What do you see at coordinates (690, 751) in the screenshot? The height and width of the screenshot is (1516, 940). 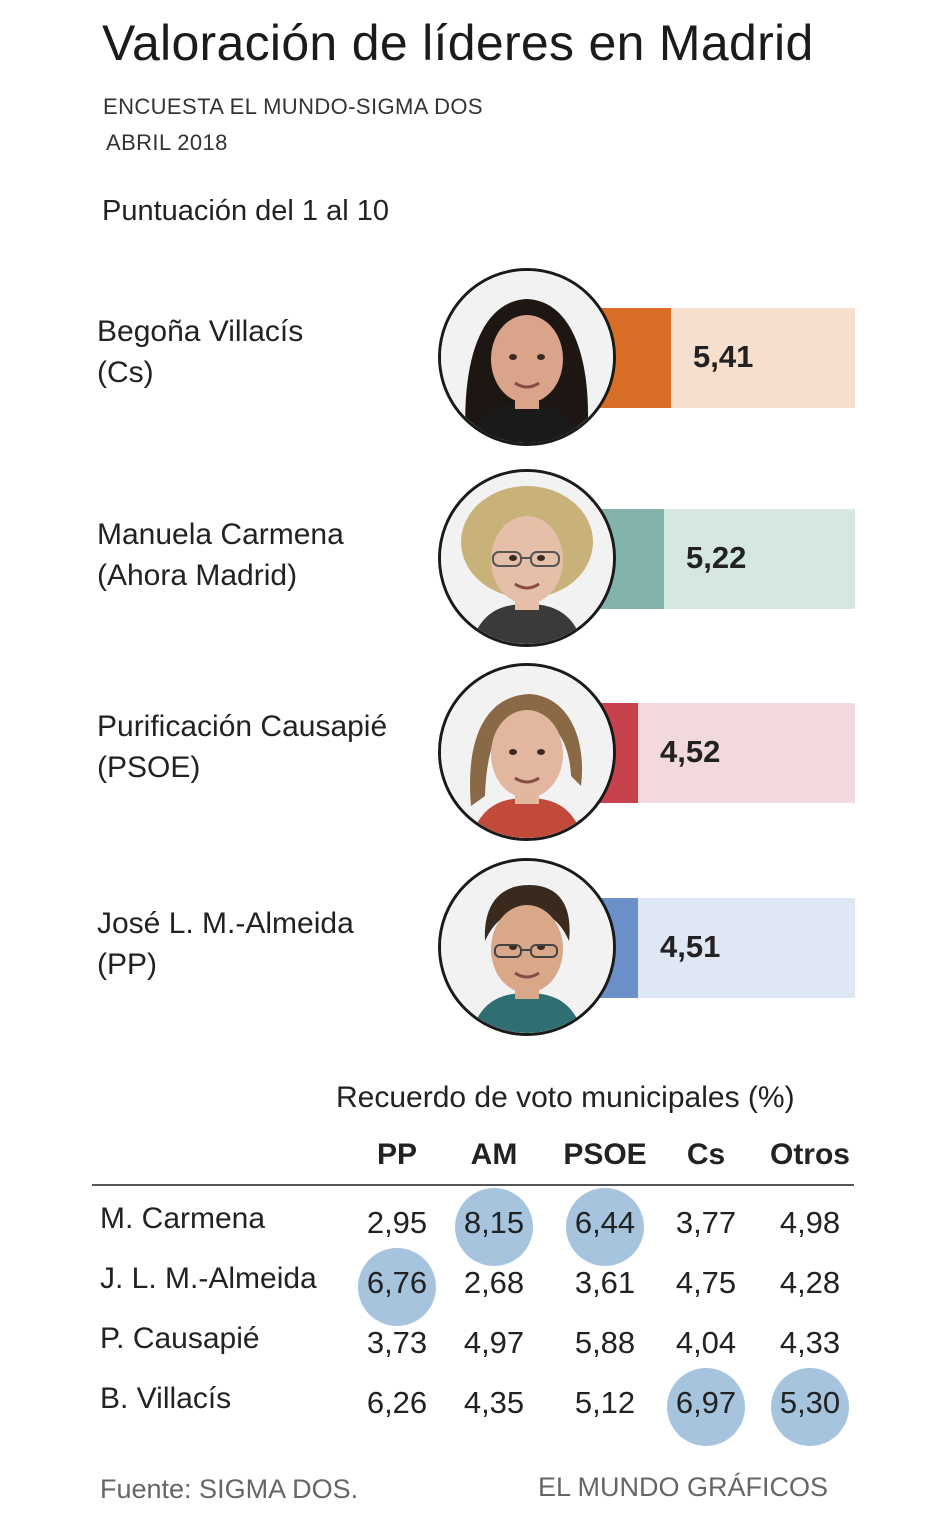 I see `score-label: 4,52` at bounding box center [690, 751].